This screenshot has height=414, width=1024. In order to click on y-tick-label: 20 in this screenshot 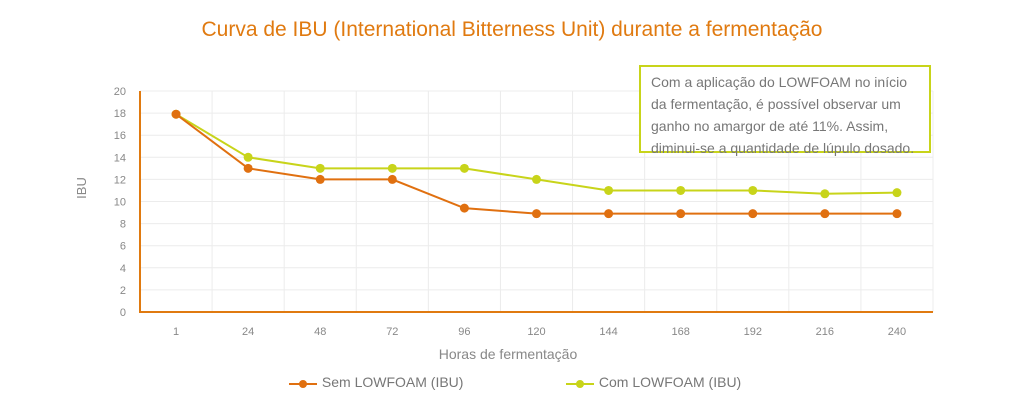, I will do `click(120, 92)`.